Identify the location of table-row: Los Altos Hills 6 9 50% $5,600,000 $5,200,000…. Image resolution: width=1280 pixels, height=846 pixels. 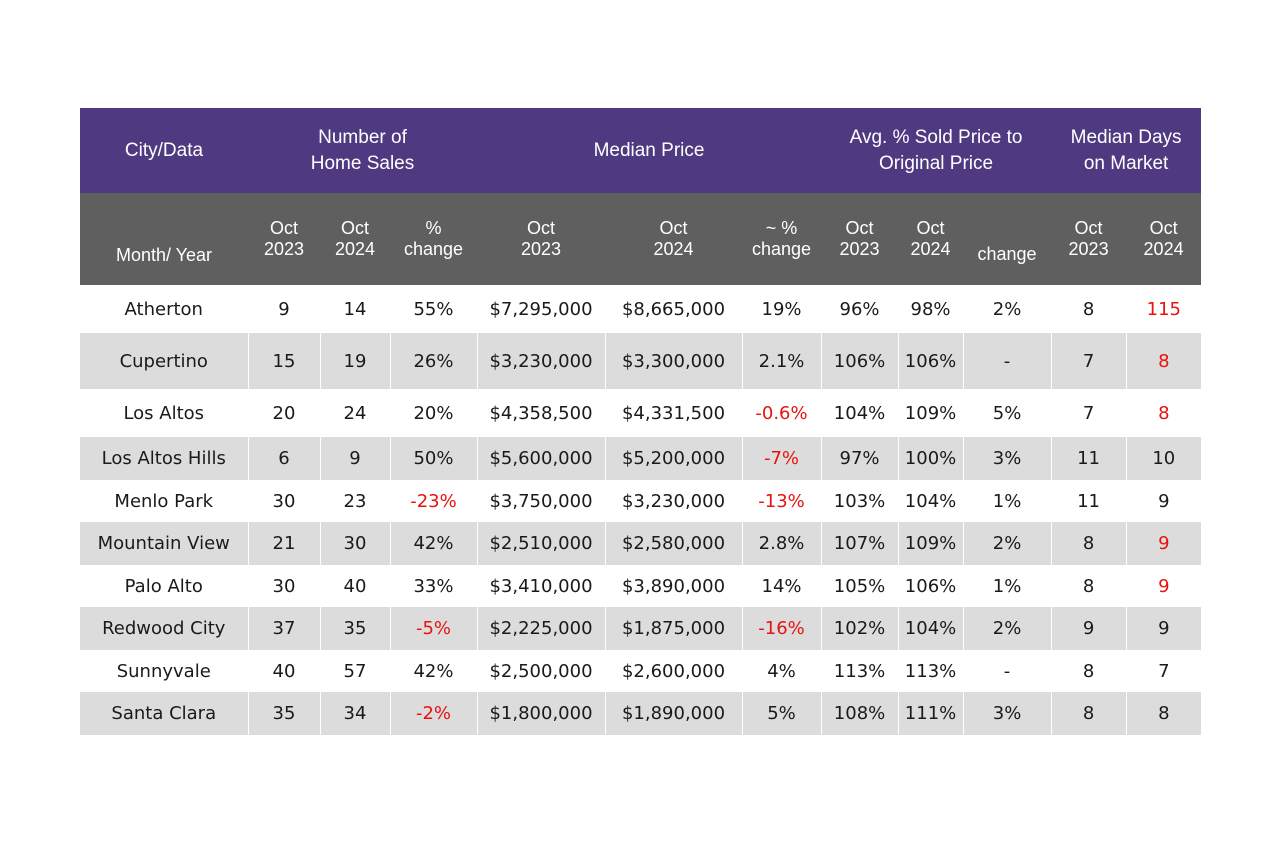
(641, 458).